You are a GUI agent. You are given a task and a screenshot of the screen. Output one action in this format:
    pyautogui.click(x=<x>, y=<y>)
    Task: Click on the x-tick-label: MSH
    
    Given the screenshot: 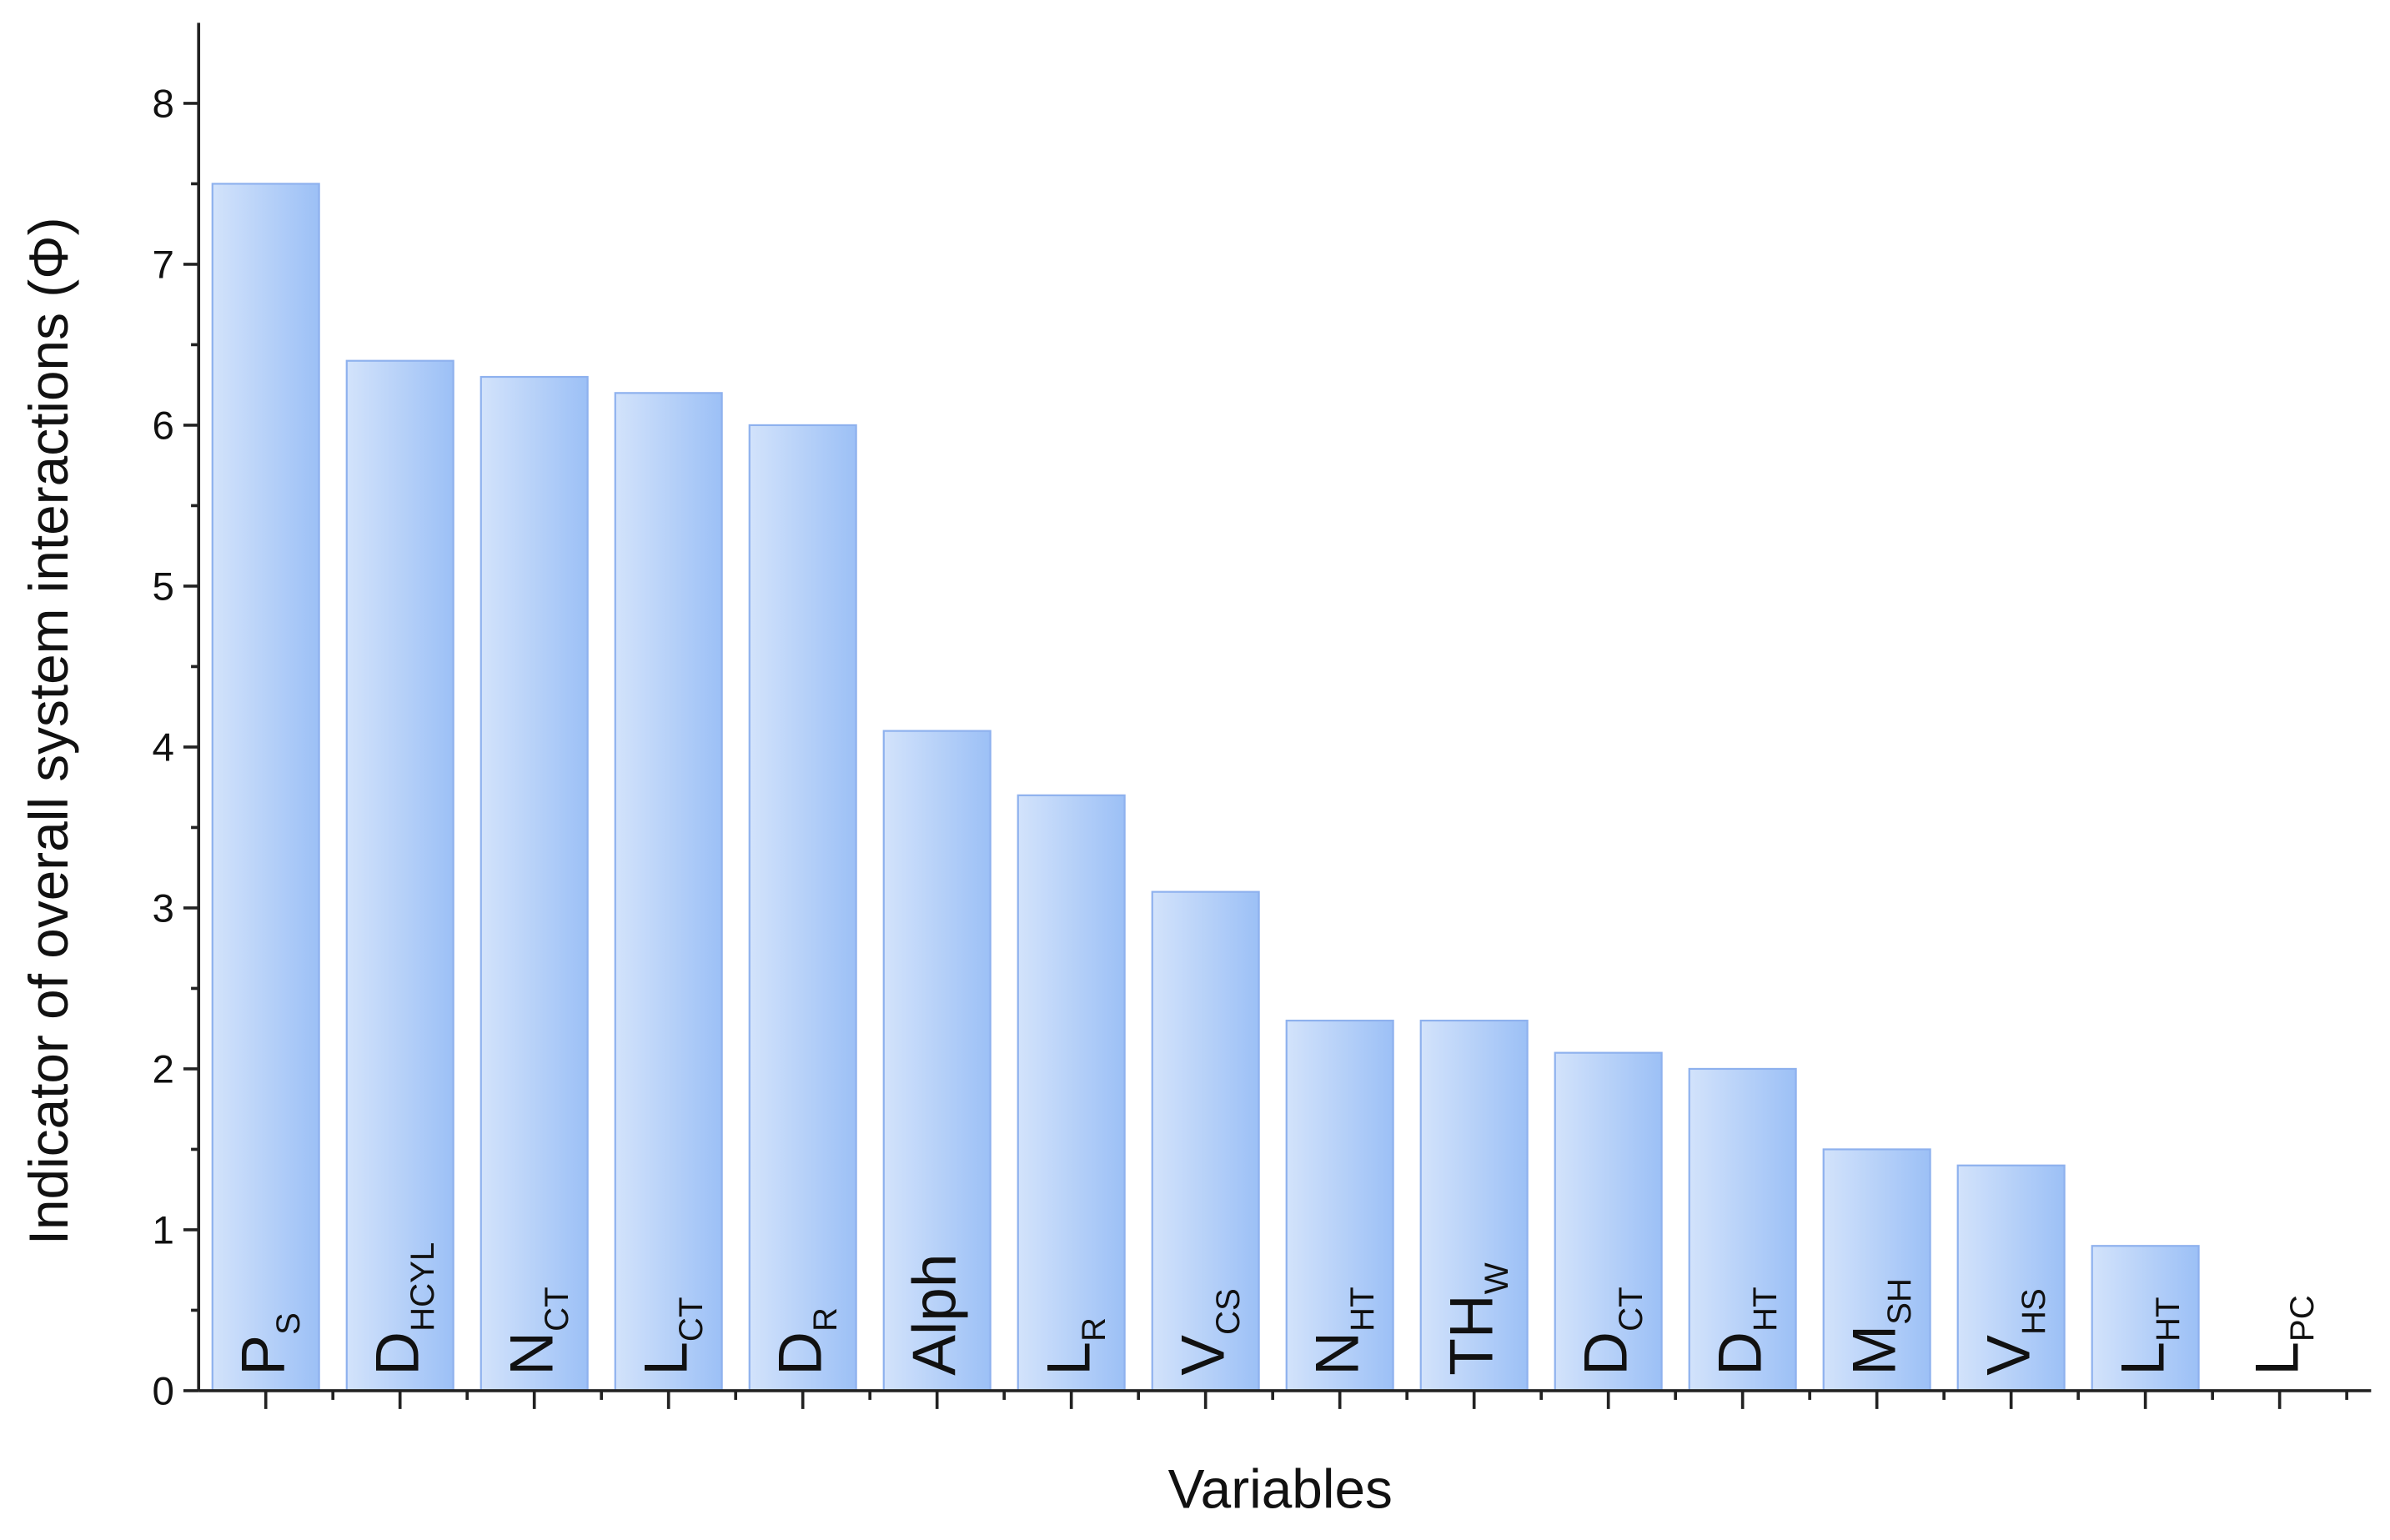 What is the action you would take?
    pyautogui.click(x=1880, y=1327)
    